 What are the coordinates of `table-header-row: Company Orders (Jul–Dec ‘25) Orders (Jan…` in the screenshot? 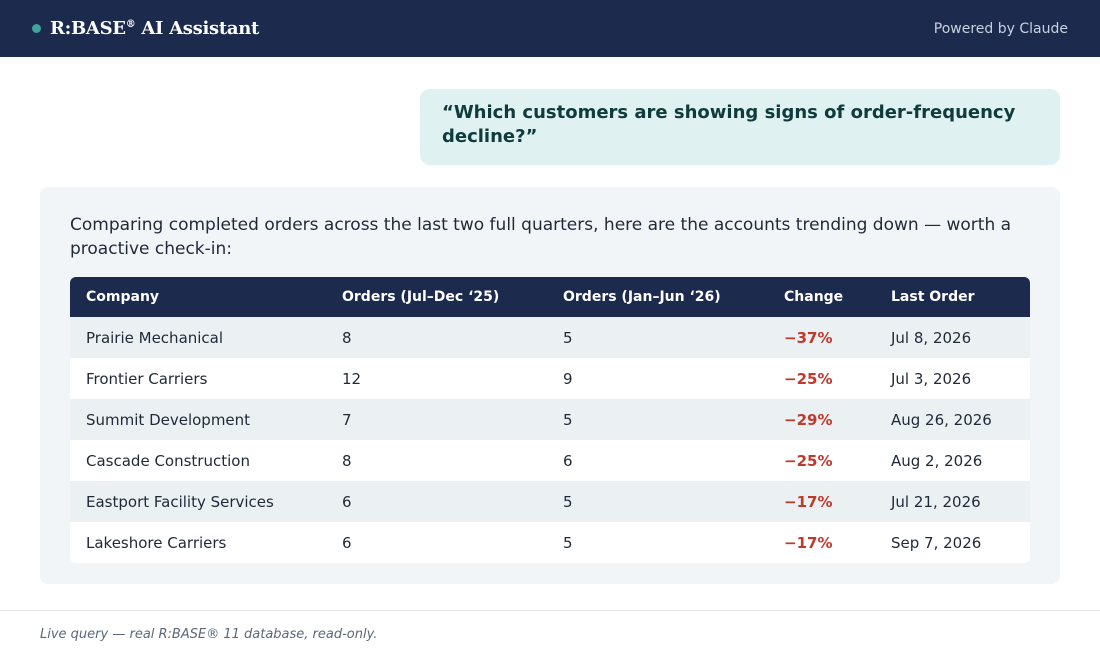 It's located at (550, 297).